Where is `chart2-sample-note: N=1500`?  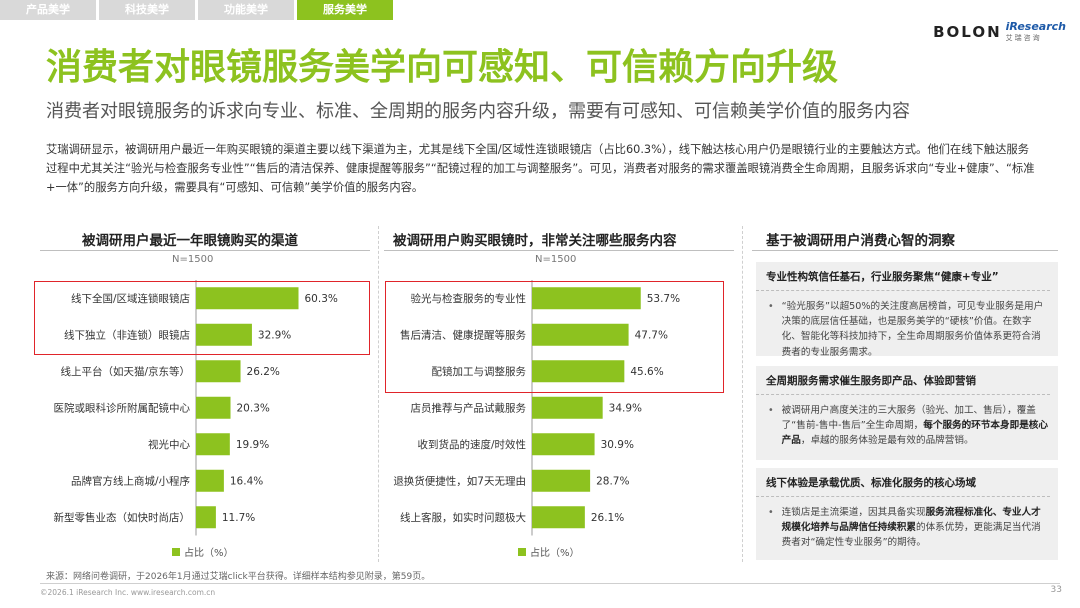
chart2-sample-note: N=1500 is located at coordinates (556, 259).